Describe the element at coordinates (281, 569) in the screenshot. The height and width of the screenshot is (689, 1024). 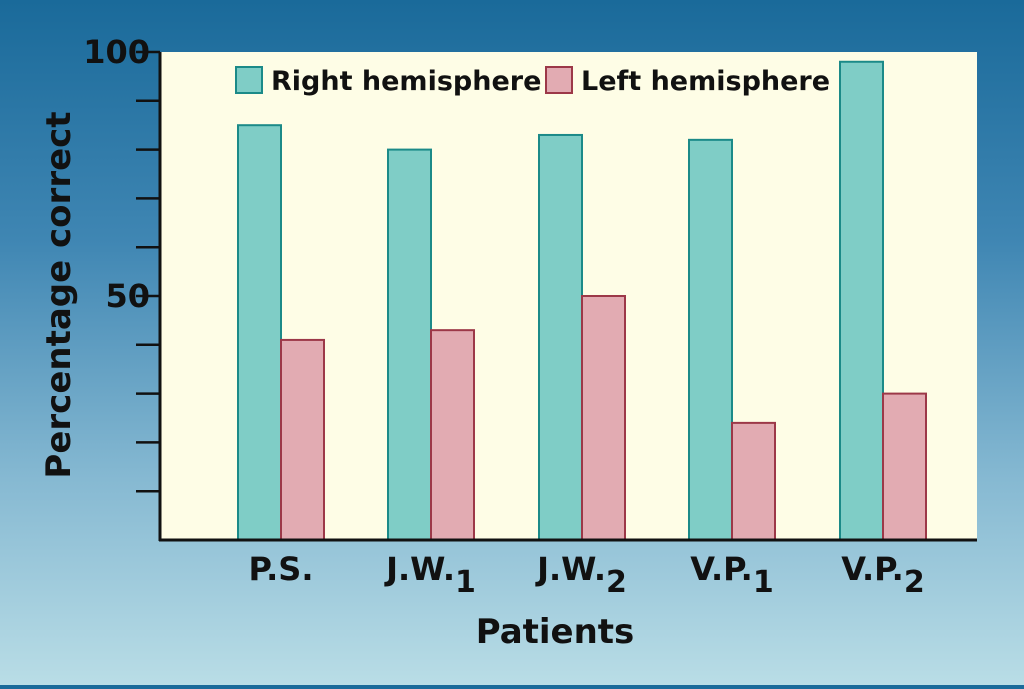
I see `x-tick-label-0: P.S.` at that location.